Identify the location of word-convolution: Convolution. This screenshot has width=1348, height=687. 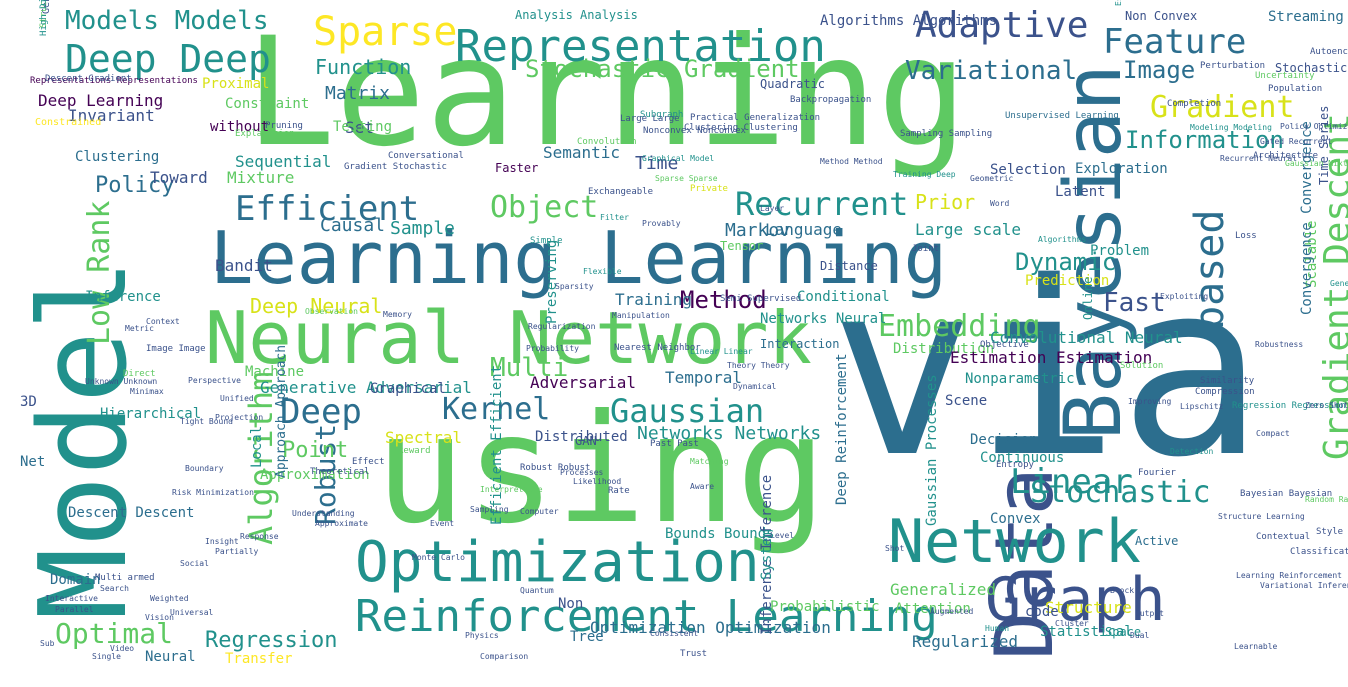
(607, 142).